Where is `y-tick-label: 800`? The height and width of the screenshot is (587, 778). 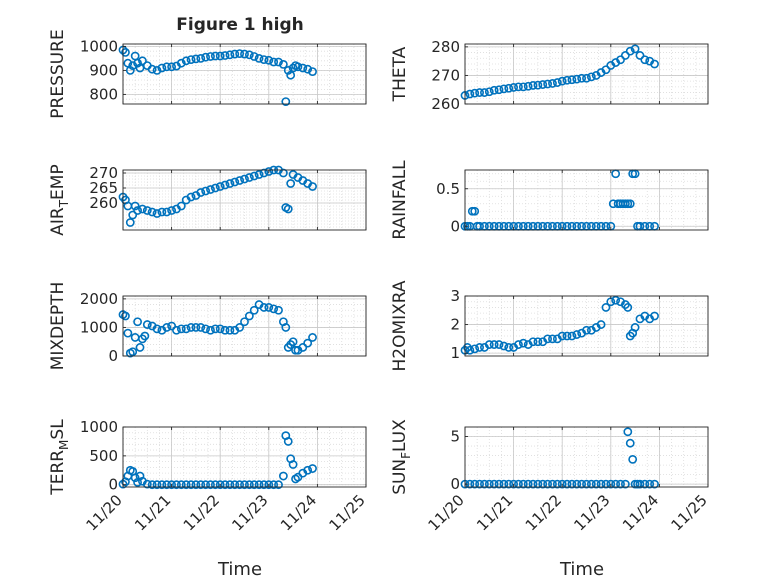 y-tick-label: 800 is located at coordinates (103, 94).